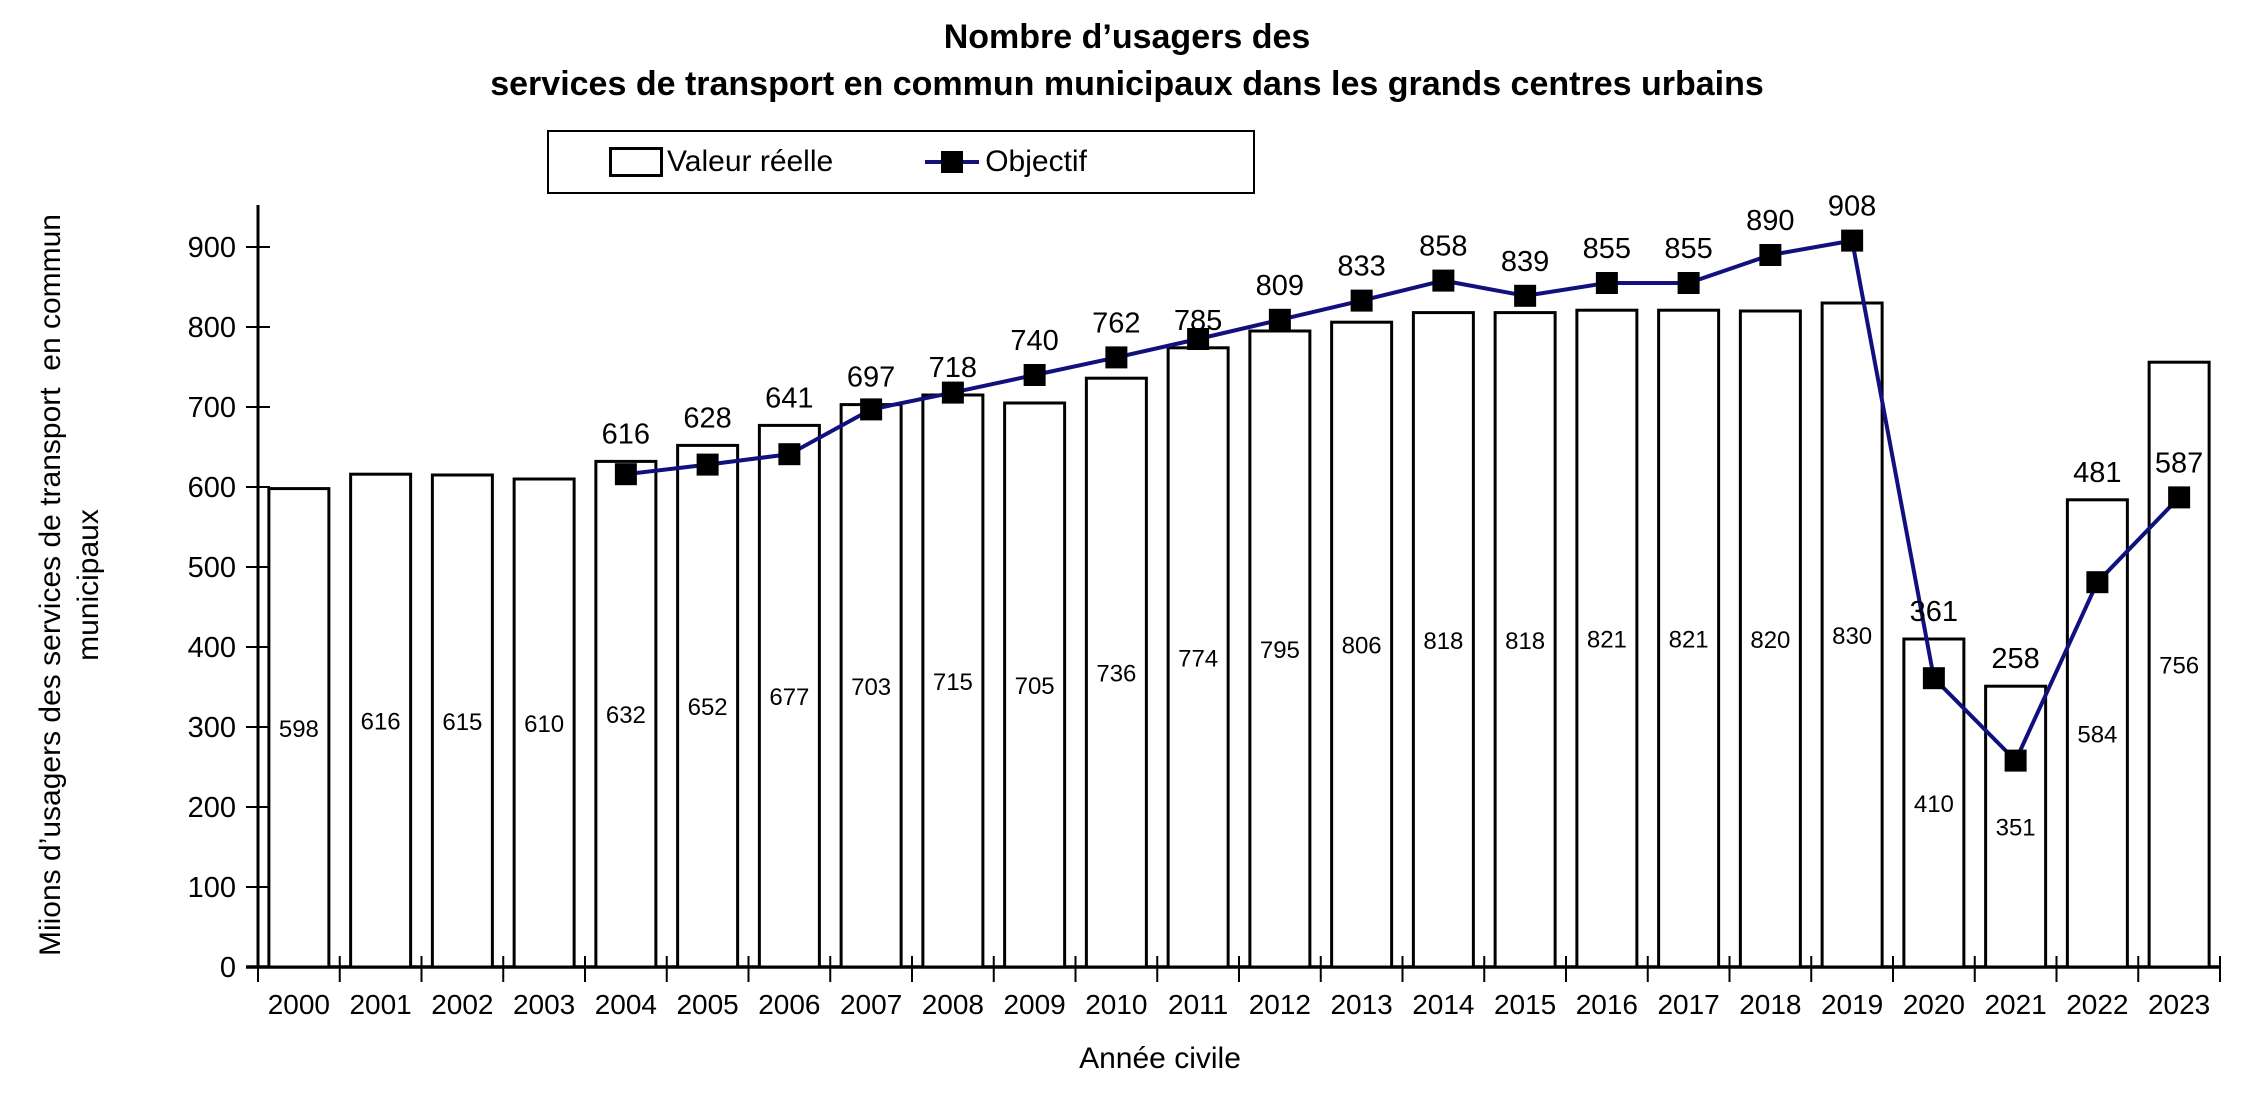 The height and width of the screenshot is (1094, 2254). I want to click on bar-value-label-2009: 705, so click(1035, 686).